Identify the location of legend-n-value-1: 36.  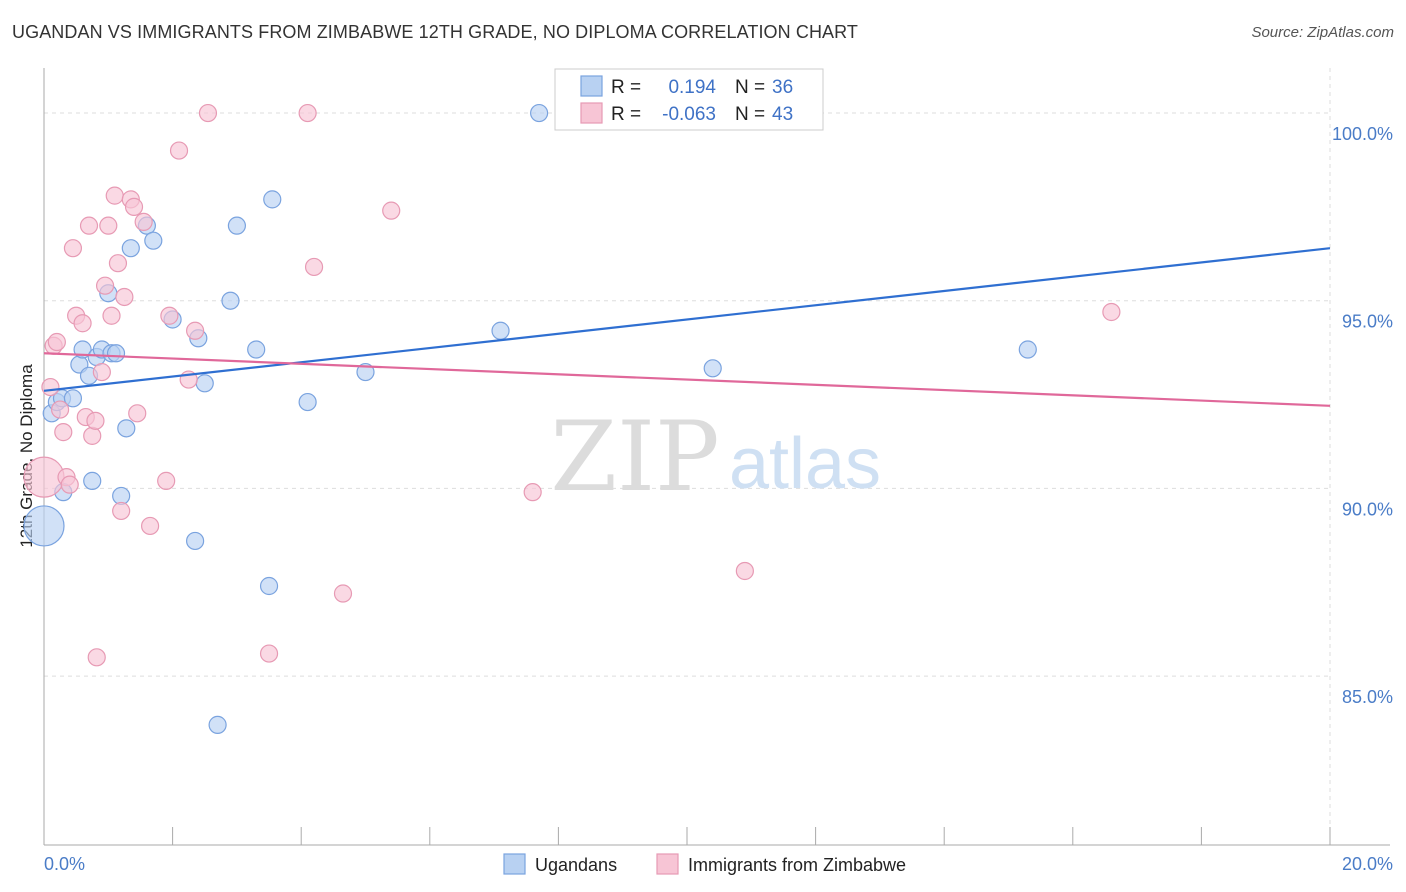
(782, 87).